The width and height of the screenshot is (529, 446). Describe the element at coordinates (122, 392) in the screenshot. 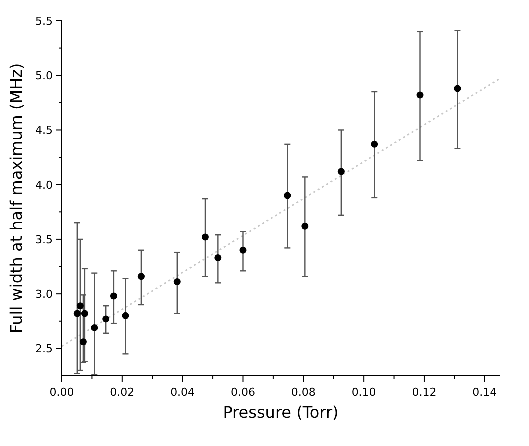

I see `x-tick-label: 0.02` at that location.